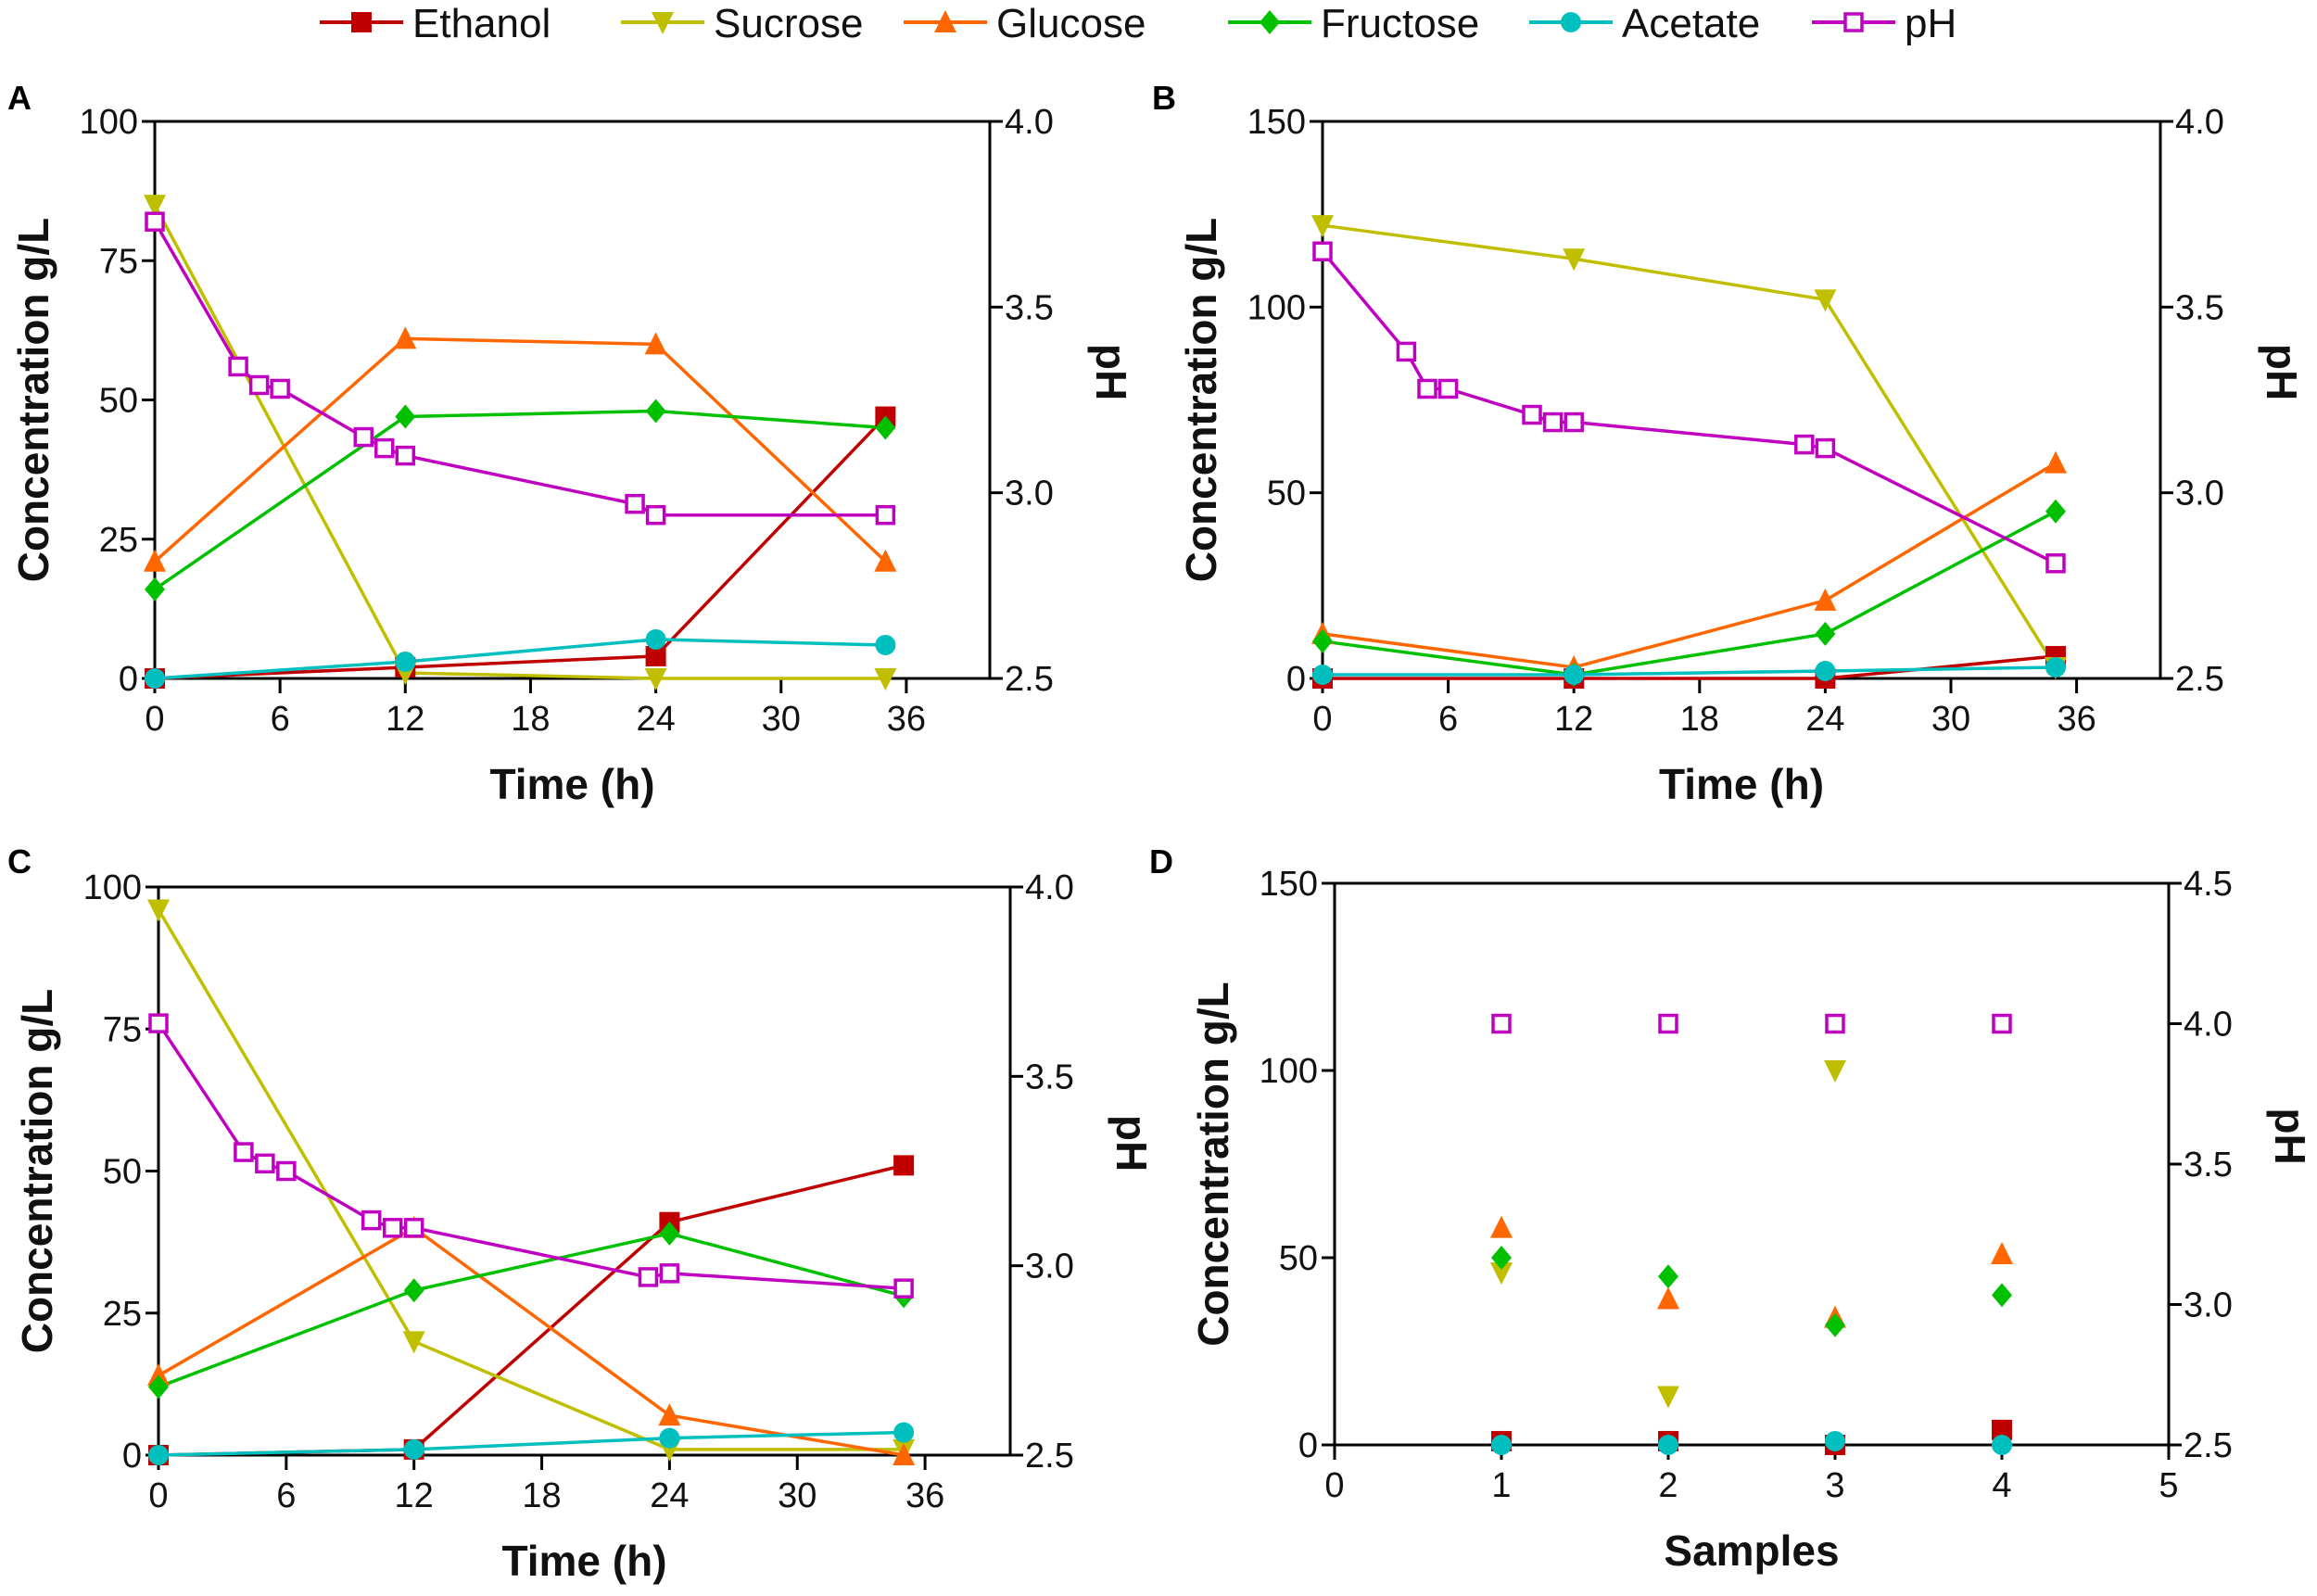 This screenshot has height=1596, width=2317. Describe the element at coordinates (1884, 23) in the screenshot. I see `legend-item-ph: pH` at that location.